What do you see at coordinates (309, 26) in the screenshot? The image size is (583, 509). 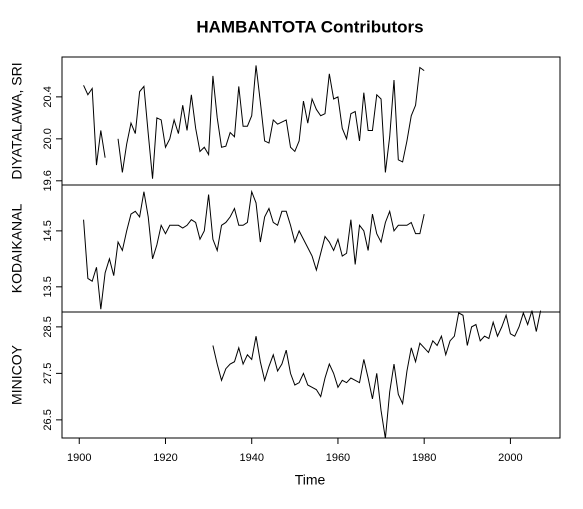 I see `chart-title: HAMBANTOTA Contributors` at bounding box center [309, 26].